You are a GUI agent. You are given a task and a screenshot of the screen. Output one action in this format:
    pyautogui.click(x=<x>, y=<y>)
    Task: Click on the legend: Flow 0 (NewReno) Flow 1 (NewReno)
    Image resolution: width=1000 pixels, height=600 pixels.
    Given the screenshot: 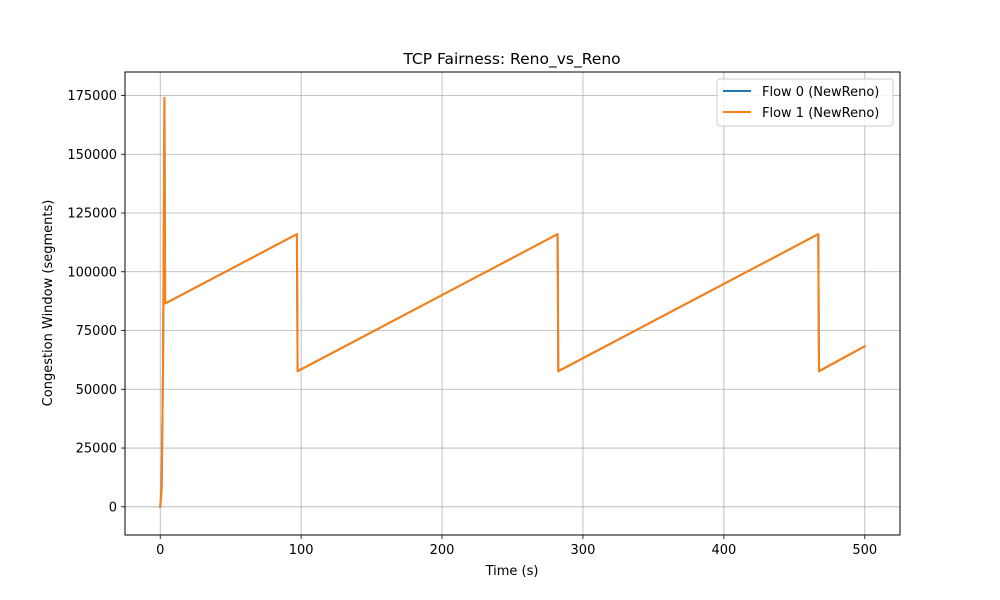 What is the action you would take?
    pyautogui.click(x=805, y=102)
    